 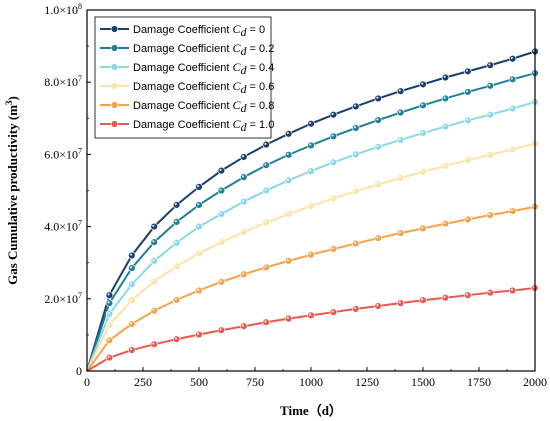 What do you see at coordinates (199, 382) in the screenshot?
I see `x-tick-label: 500` at bounding box center [199, 382].